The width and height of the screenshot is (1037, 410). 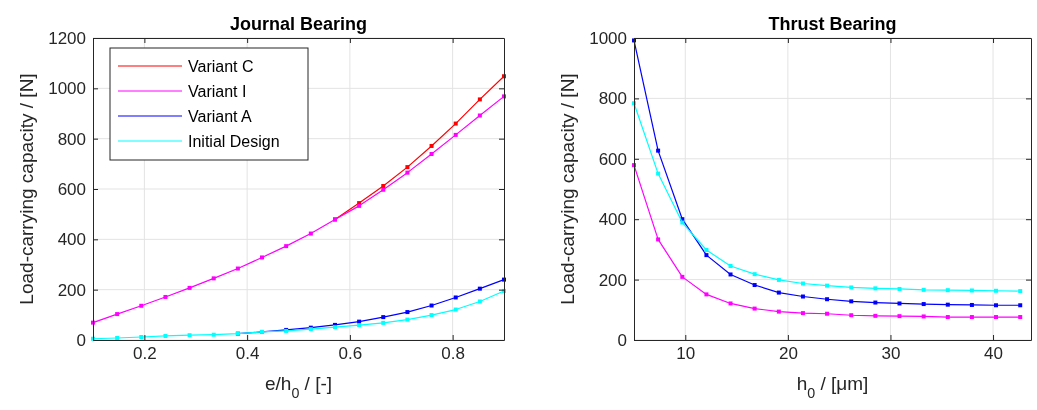 What do you see at coordinates (788, 354) in the screenshot?
I see `x-tick-label: 20` at bounding box center [788, 354].